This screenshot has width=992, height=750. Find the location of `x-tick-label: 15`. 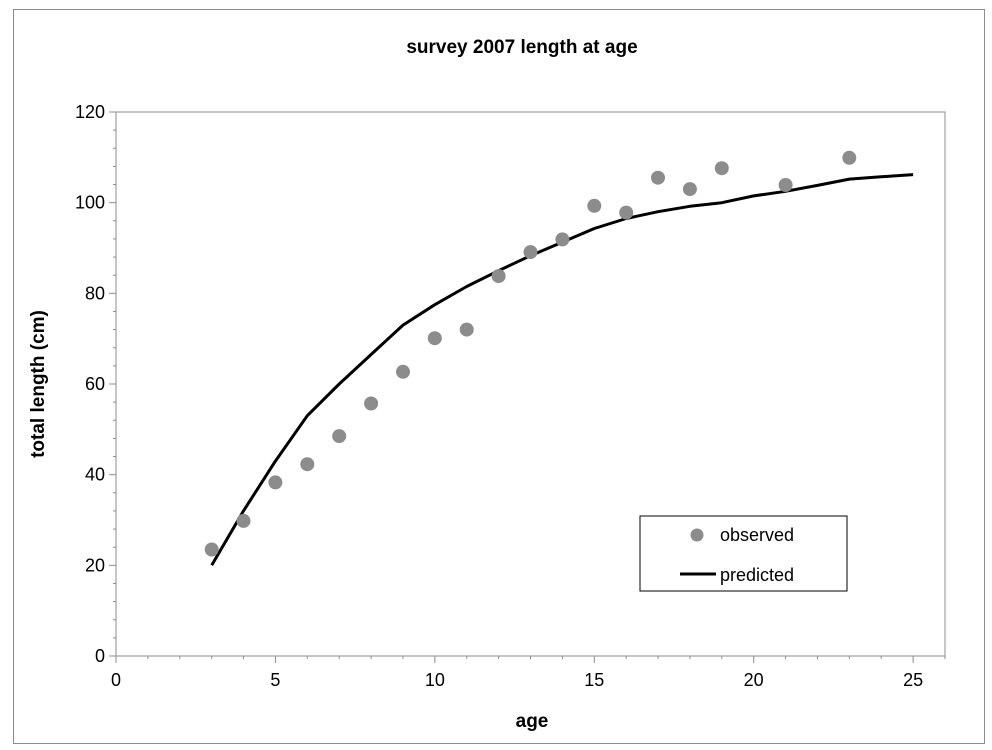

x-tick-label: 15 is located at coordinates (594, 680).